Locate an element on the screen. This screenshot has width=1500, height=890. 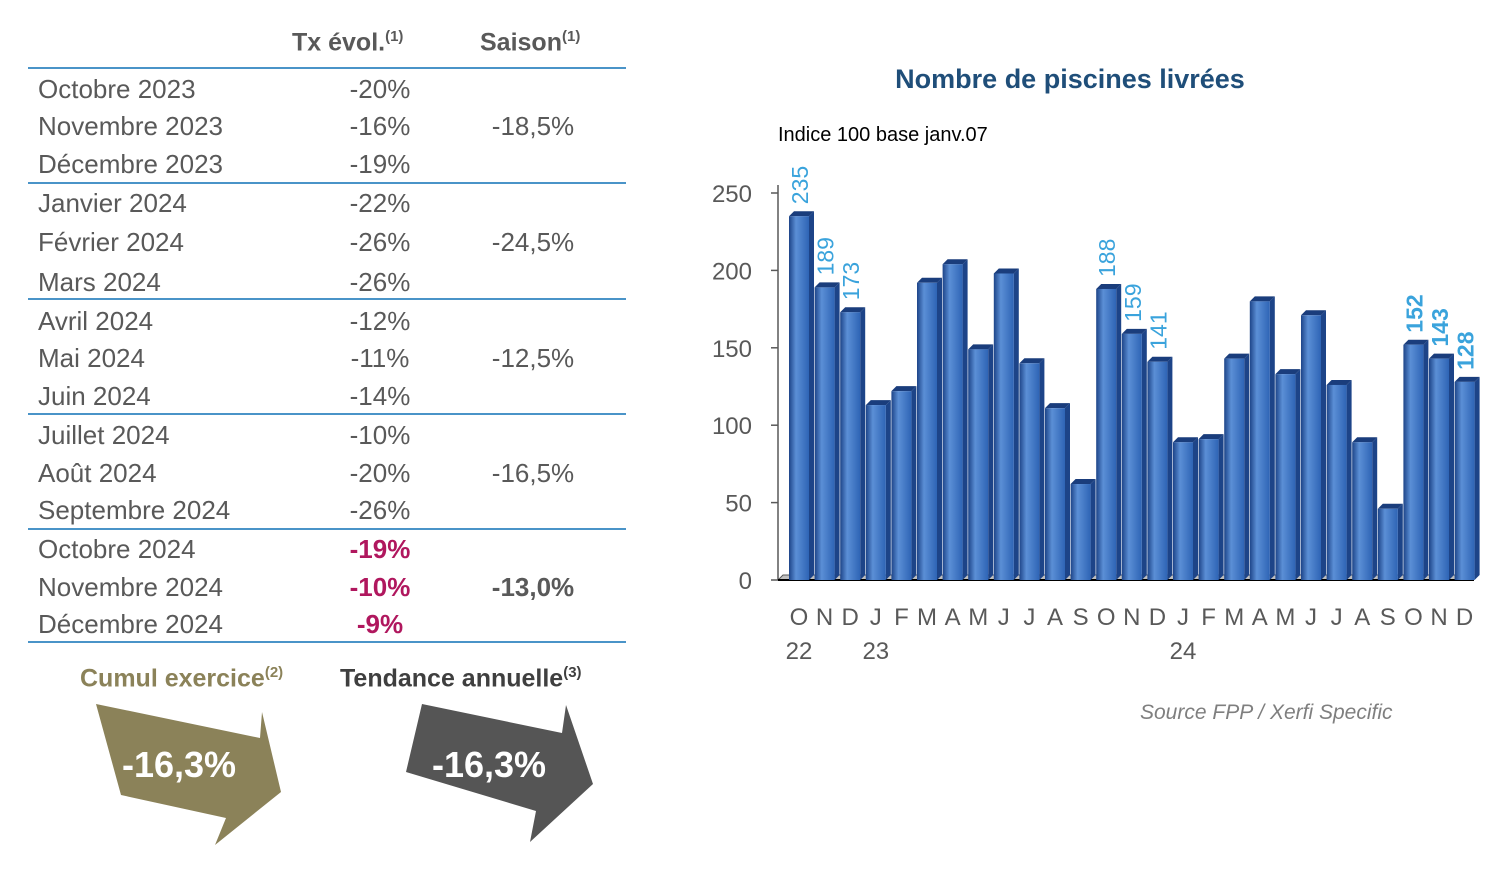
table-row: Octobre 2023 -20% is located at coordinates (327, 89).